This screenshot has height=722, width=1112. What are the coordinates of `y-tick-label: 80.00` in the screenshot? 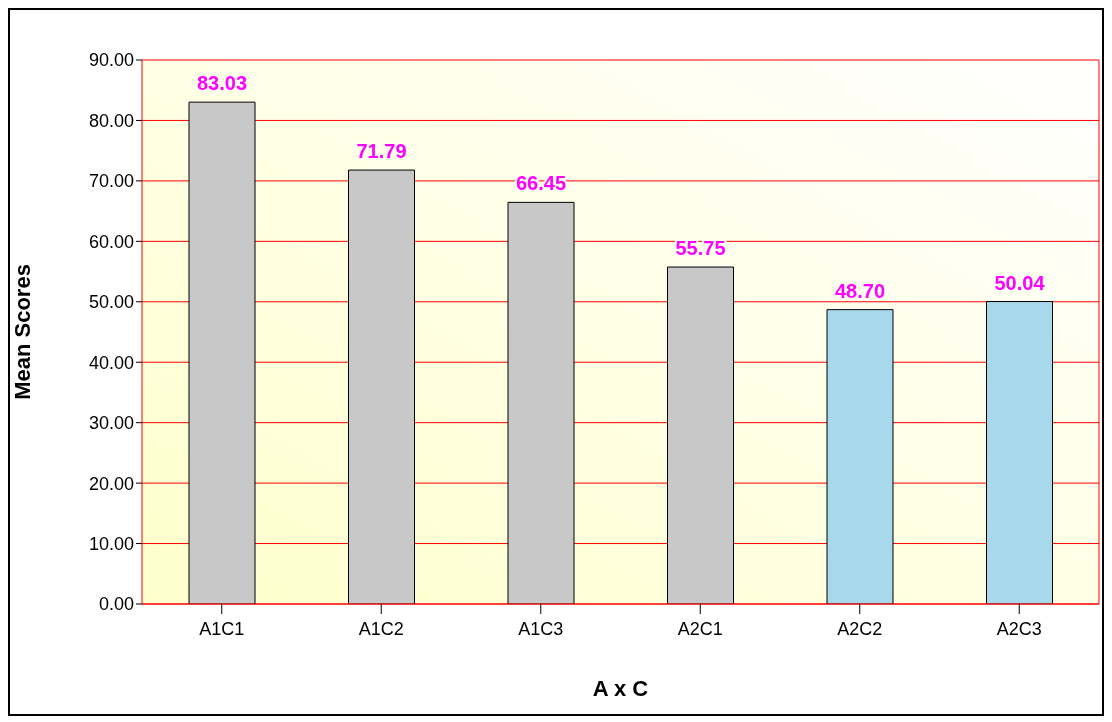 It's located at (111, 120).